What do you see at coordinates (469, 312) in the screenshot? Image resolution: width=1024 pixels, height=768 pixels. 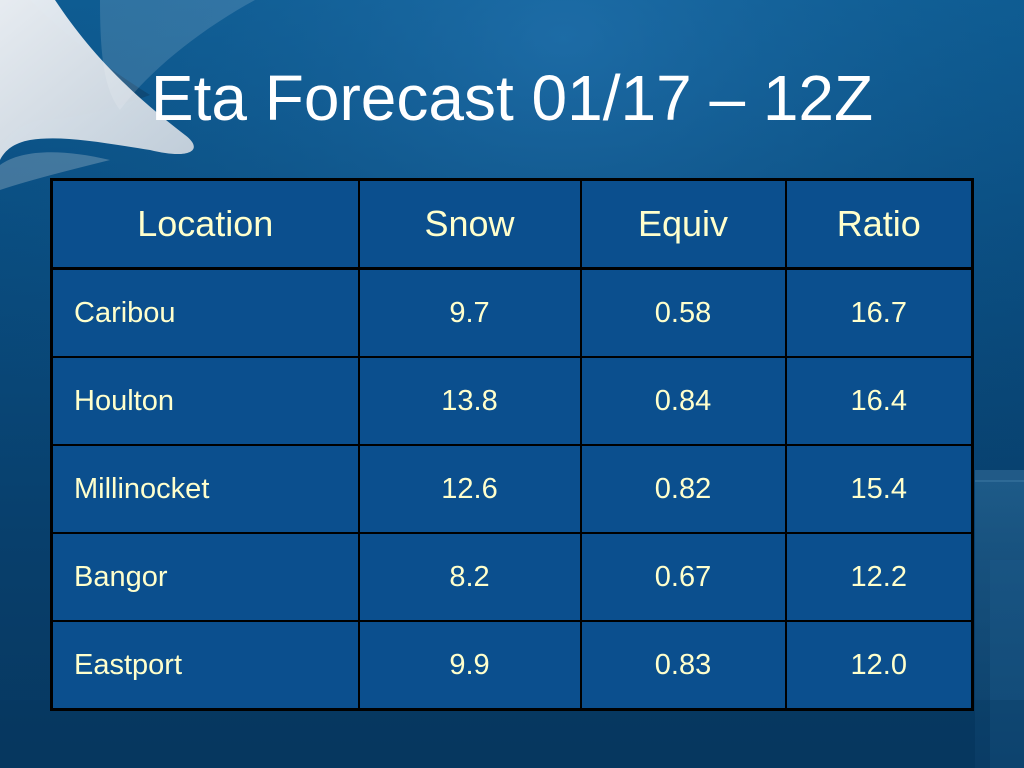 I see `cell-snow: 9.7` at bounding box center [469, 312].